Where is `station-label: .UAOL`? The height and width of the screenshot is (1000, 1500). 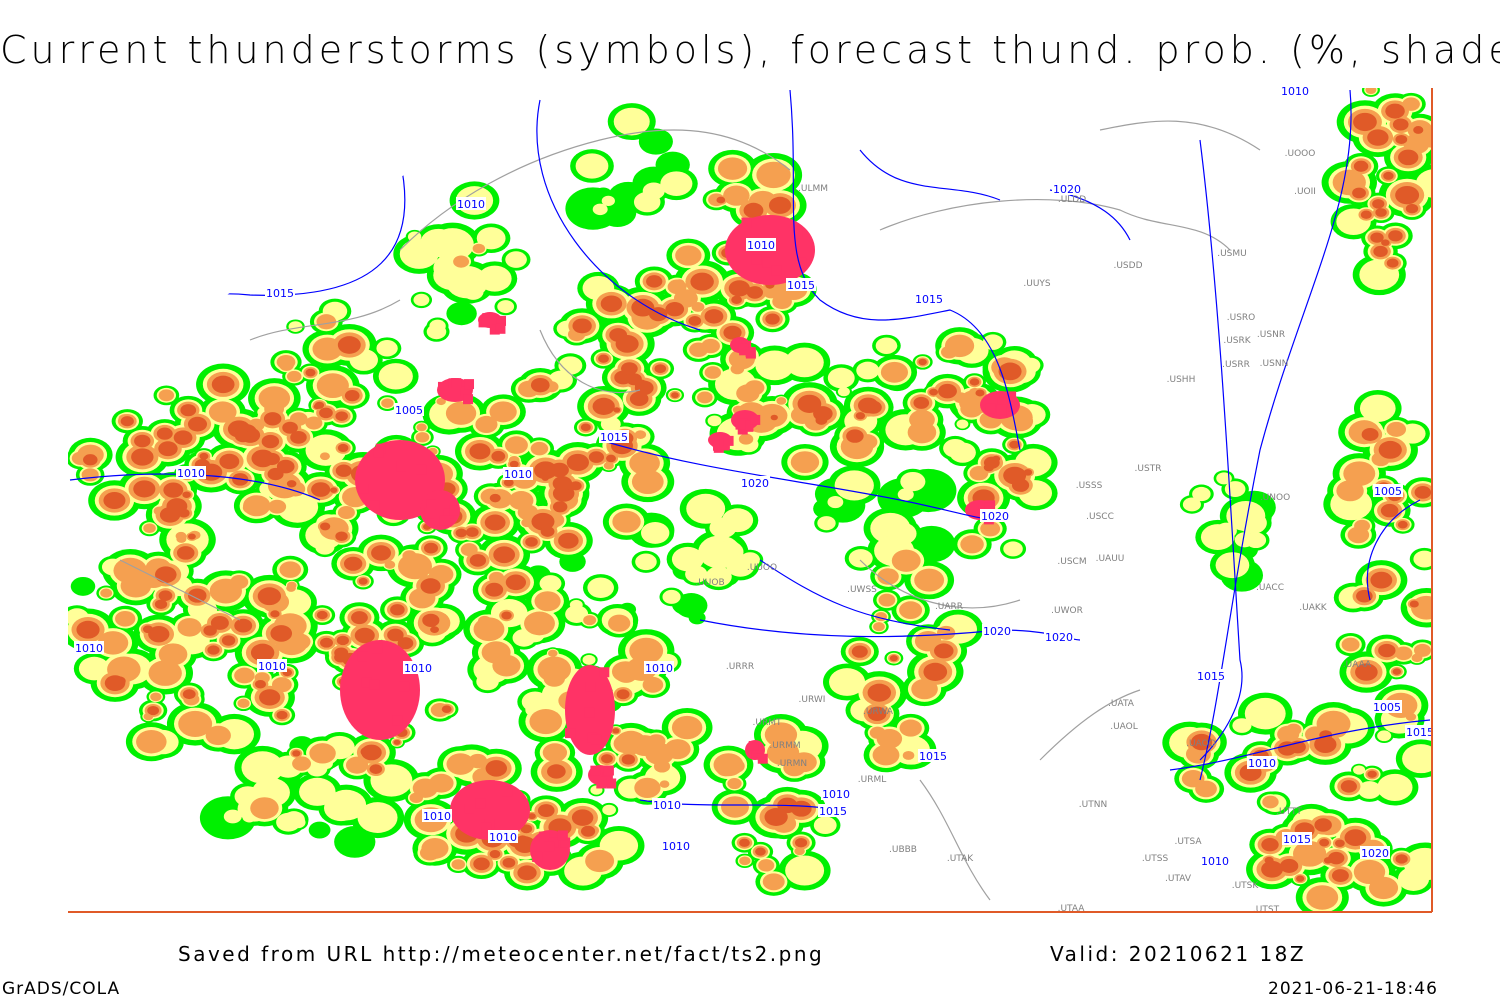 station-label: .UAOL is located at coordinates (1124, 727).